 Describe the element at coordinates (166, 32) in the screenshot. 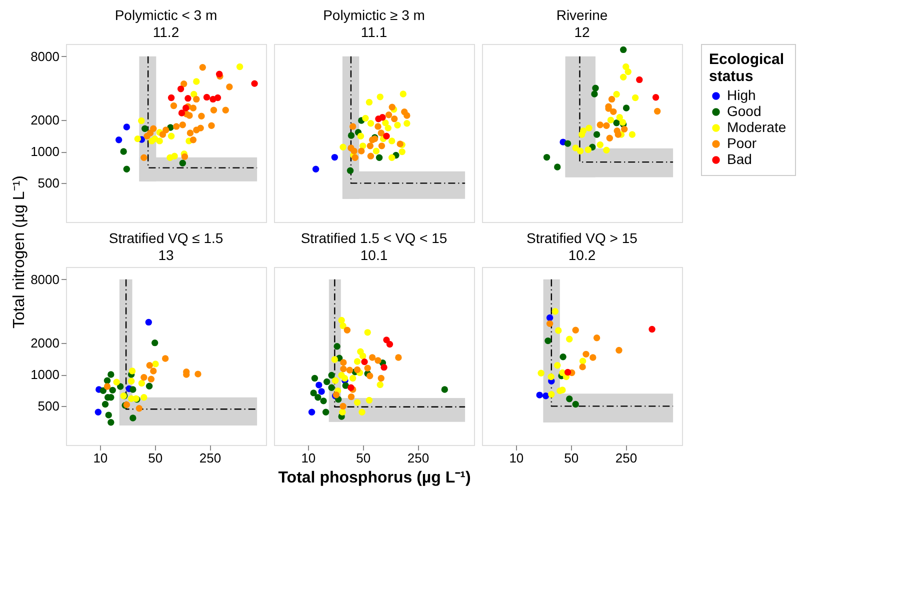

I see `chart-subtitle: 11.2` at that location.